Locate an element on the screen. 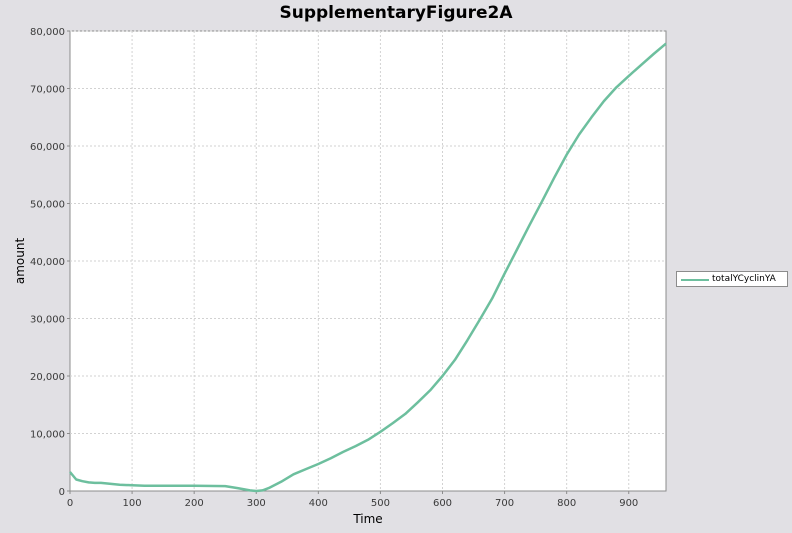 The image size is (792, 533). x-tick-label: 200 is located at coordinates (194, 503).